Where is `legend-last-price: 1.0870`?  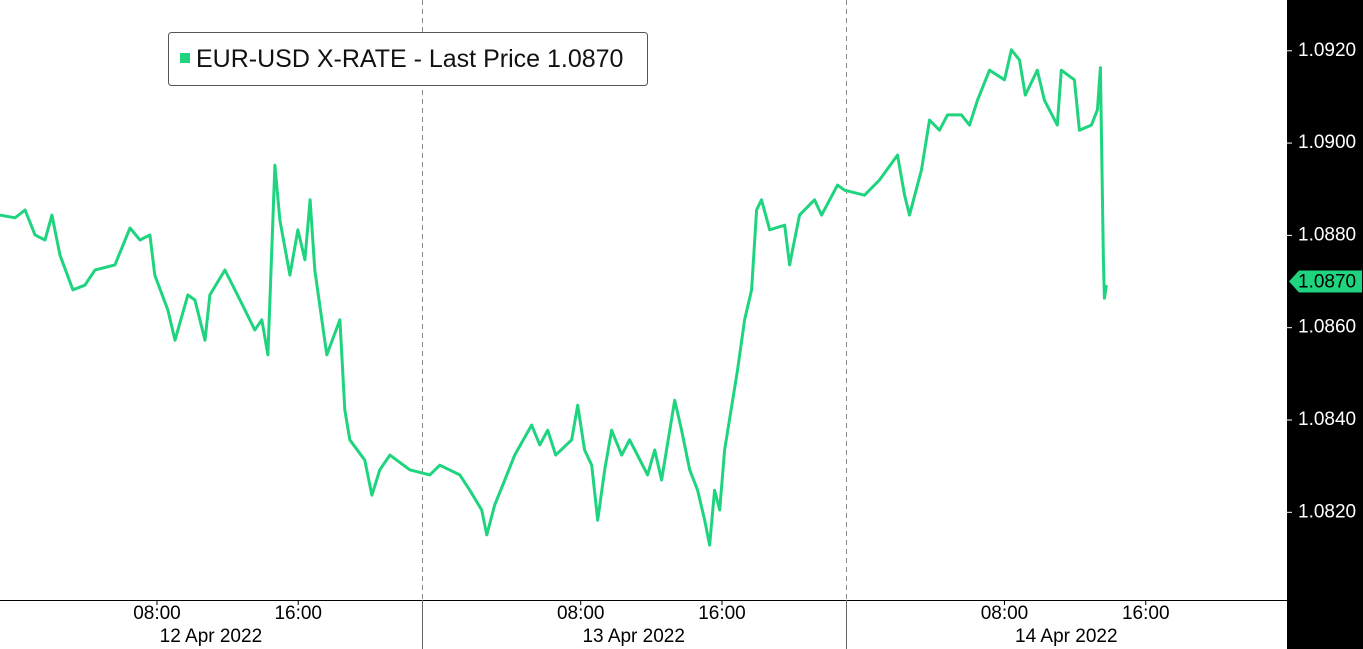 legend-last-price: 1.0870 is located at coordinates (585, 59).